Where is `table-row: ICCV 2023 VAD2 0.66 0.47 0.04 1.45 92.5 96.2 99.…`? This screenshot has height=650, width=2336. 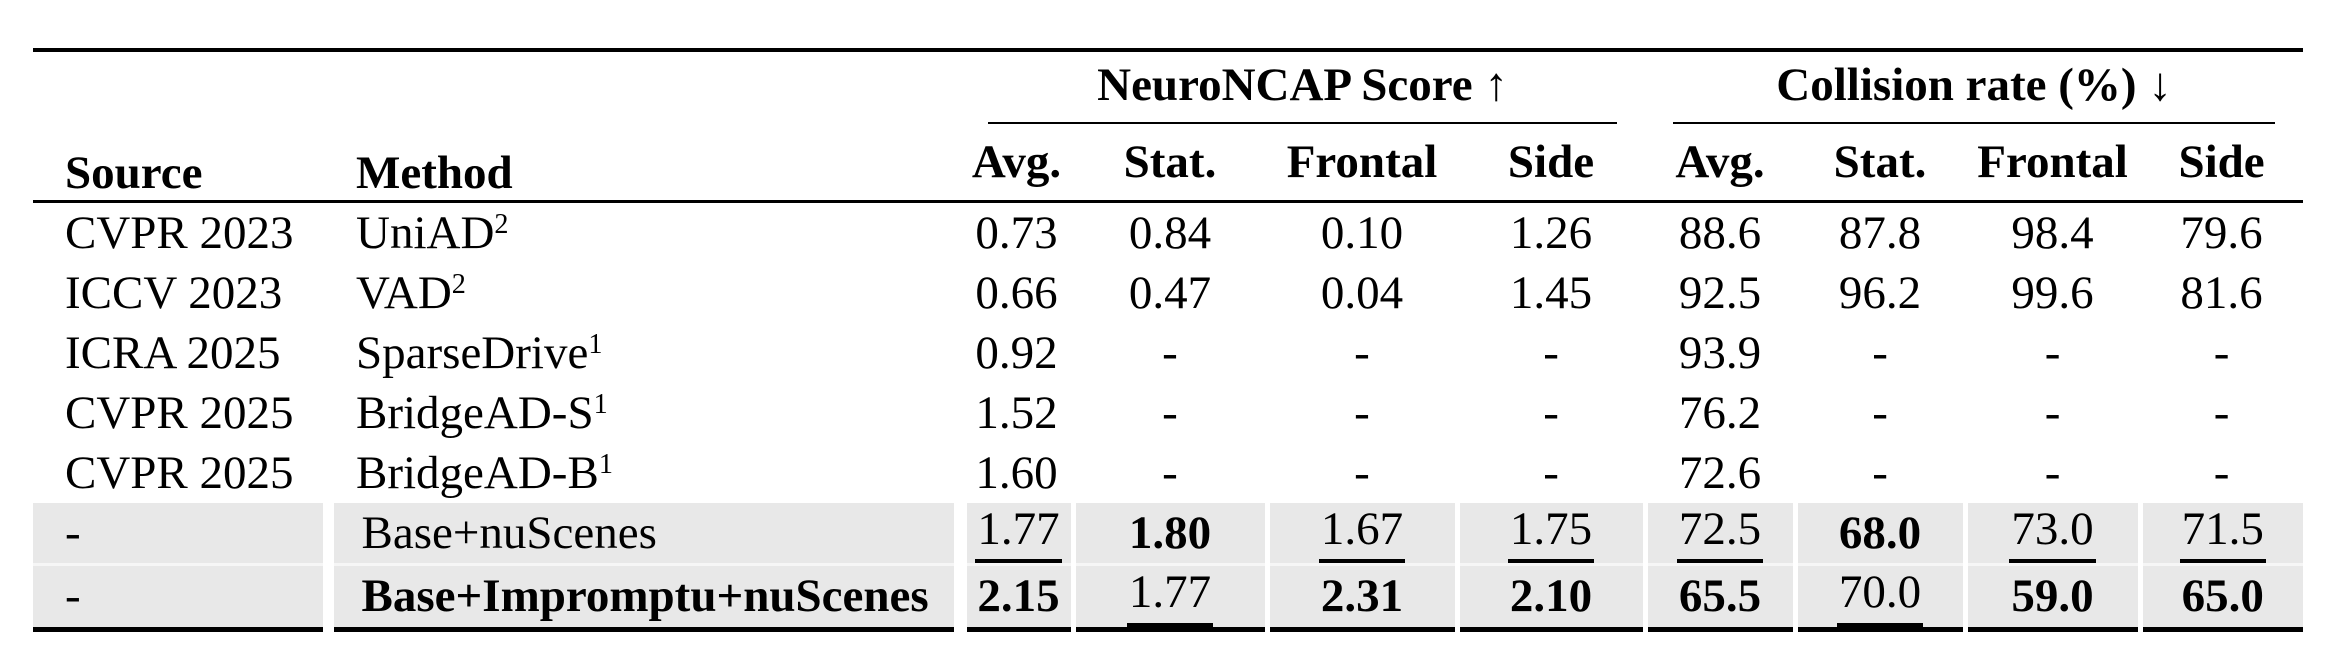 table-row: ICCV 2023 VAD2 0.66 0.47 0.04 1.45 92.5 96.2 99.… is located at coordinates (1168, 293).